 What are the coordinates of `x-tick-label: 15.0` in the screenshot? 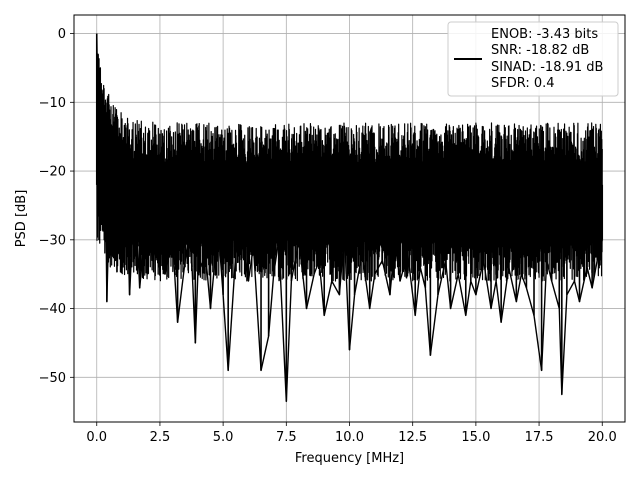 It's located at (475, 437).